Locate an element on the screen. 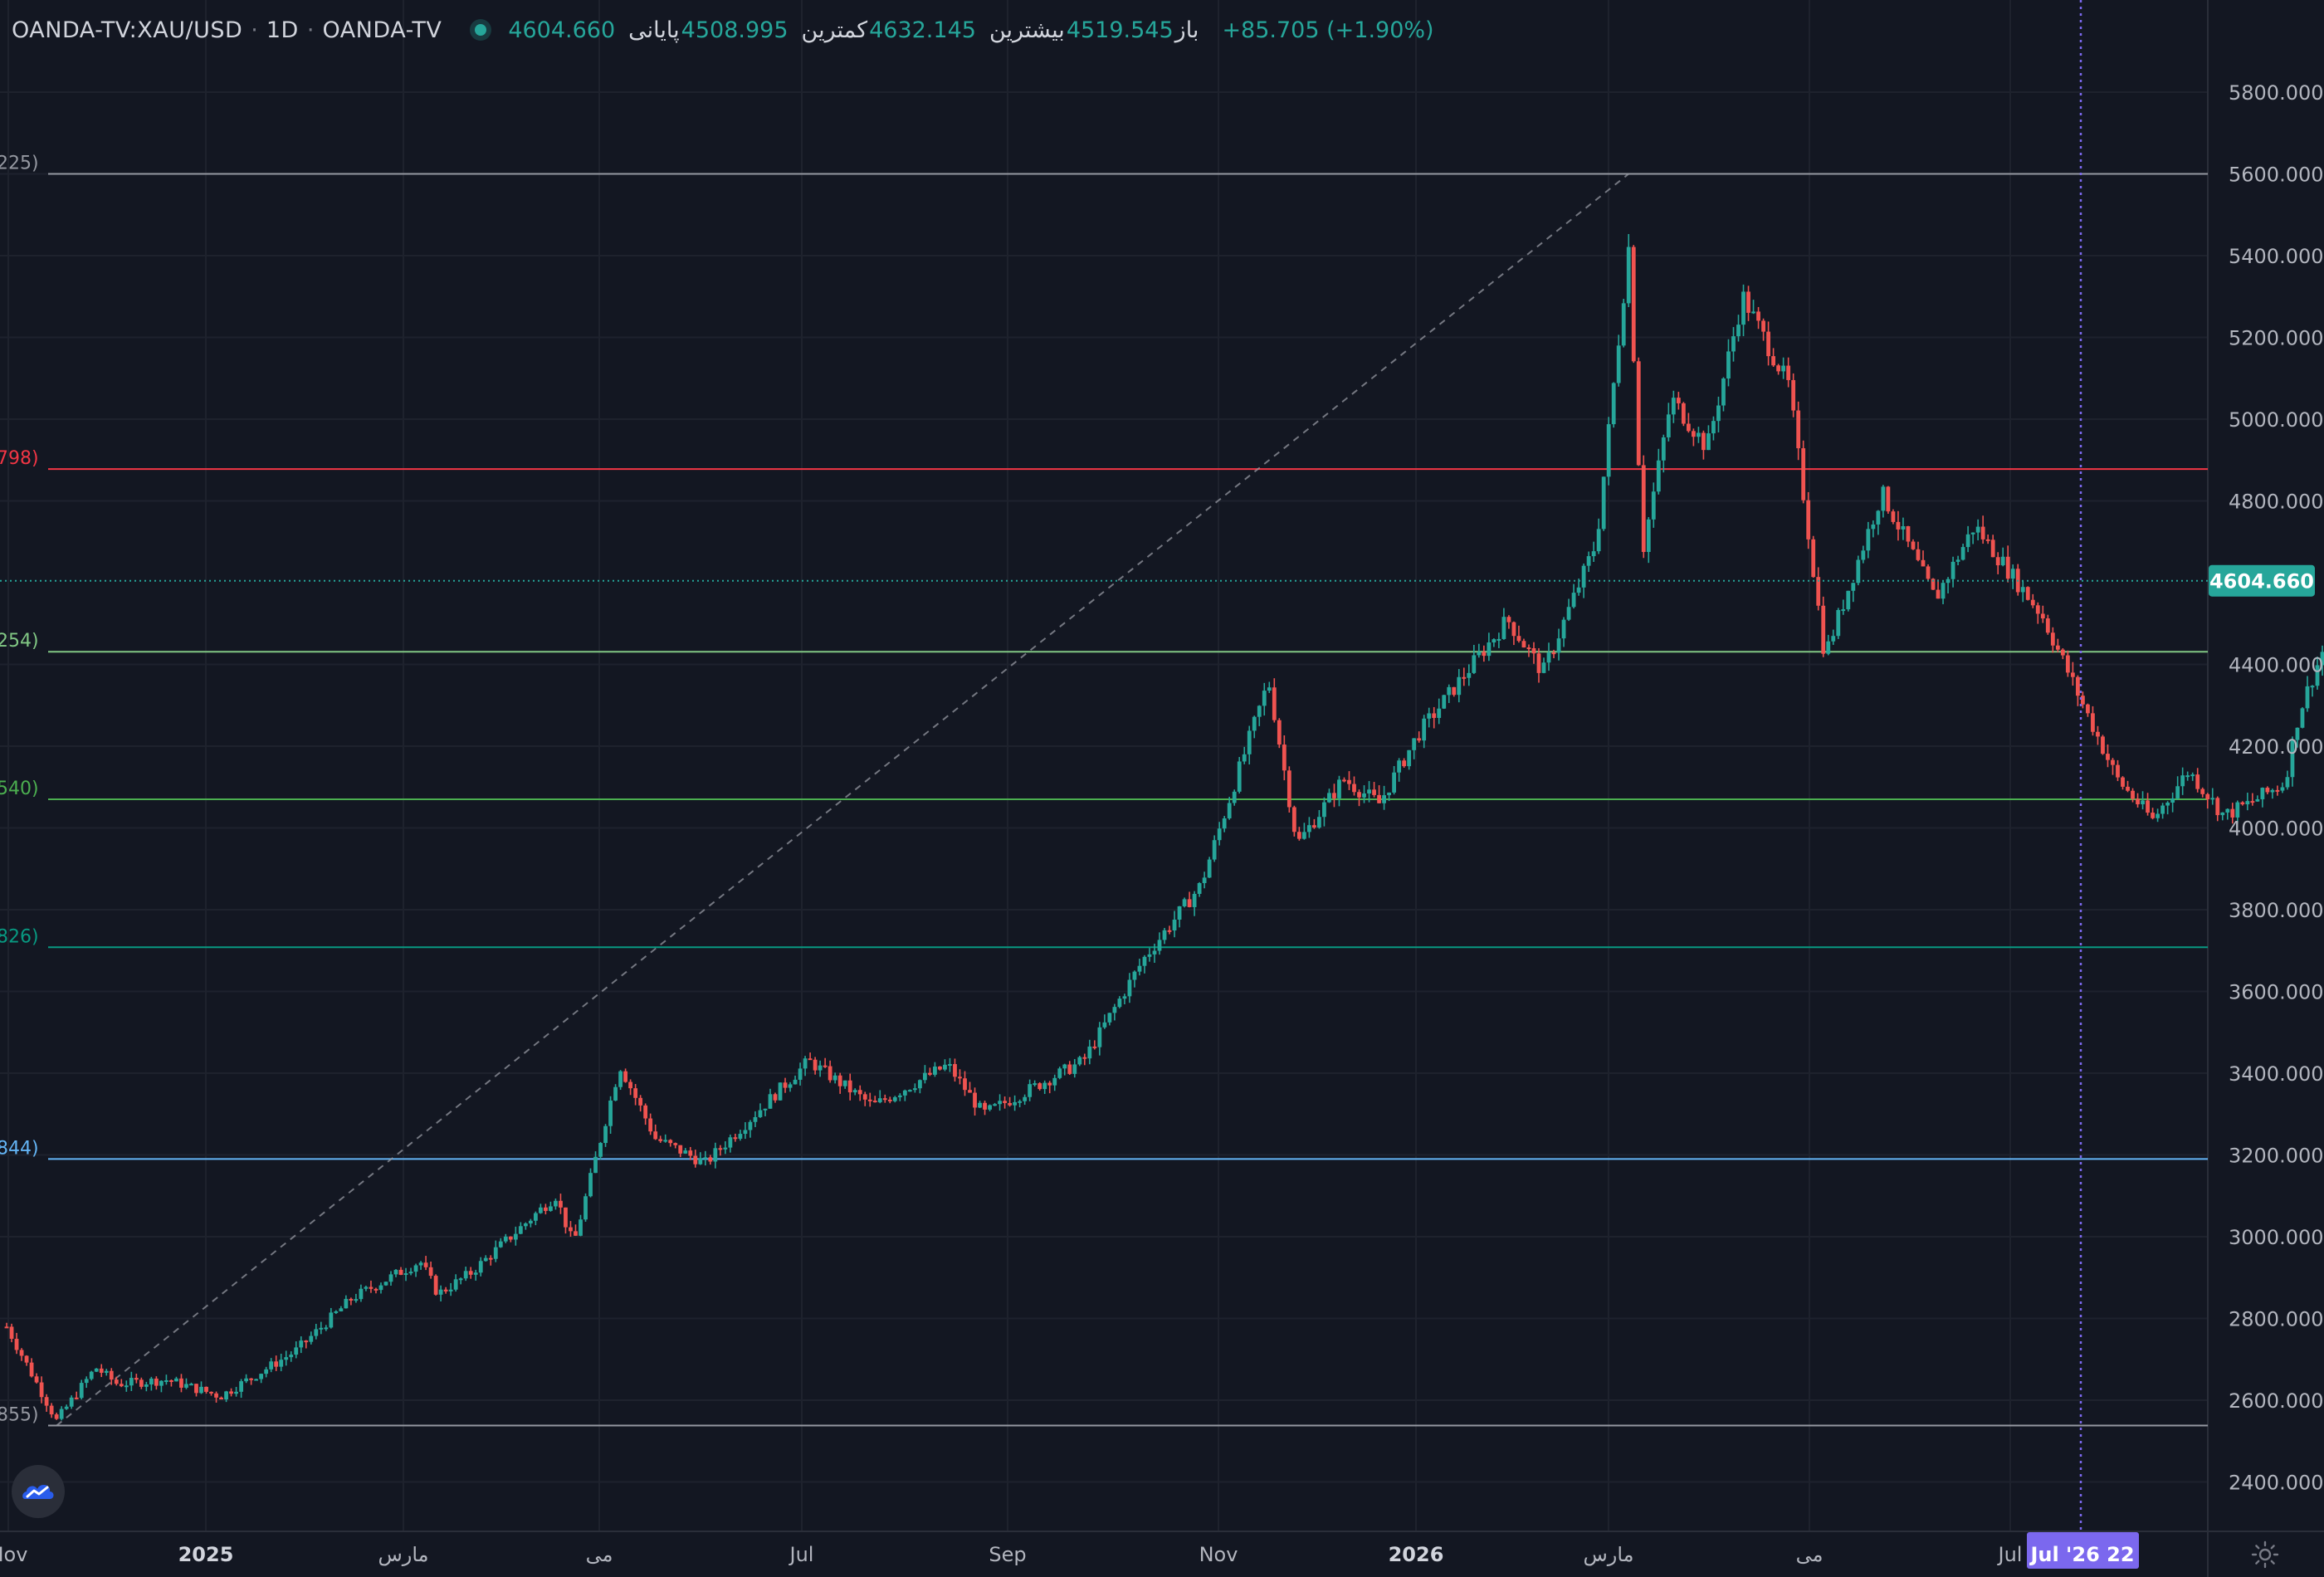 The height and width of the screenshot is (1577, 2324). tradingview-logo-icon is located at coordinates (38, 1491).